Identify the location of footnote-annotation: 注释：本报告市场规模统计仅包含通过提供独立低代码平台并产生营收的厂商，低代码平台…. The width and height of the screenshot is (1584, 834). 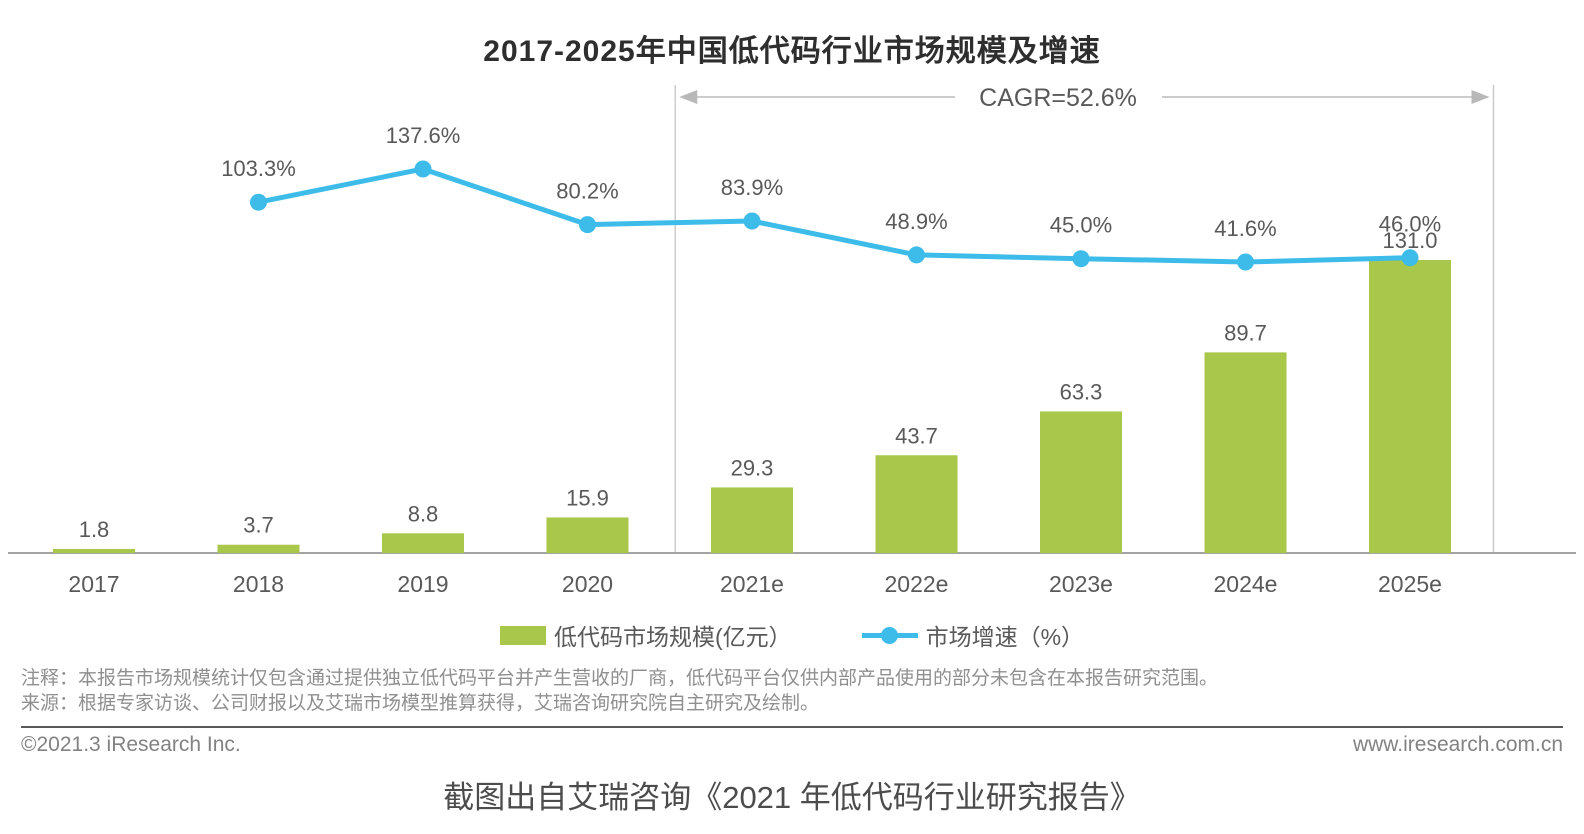
(620, 678).